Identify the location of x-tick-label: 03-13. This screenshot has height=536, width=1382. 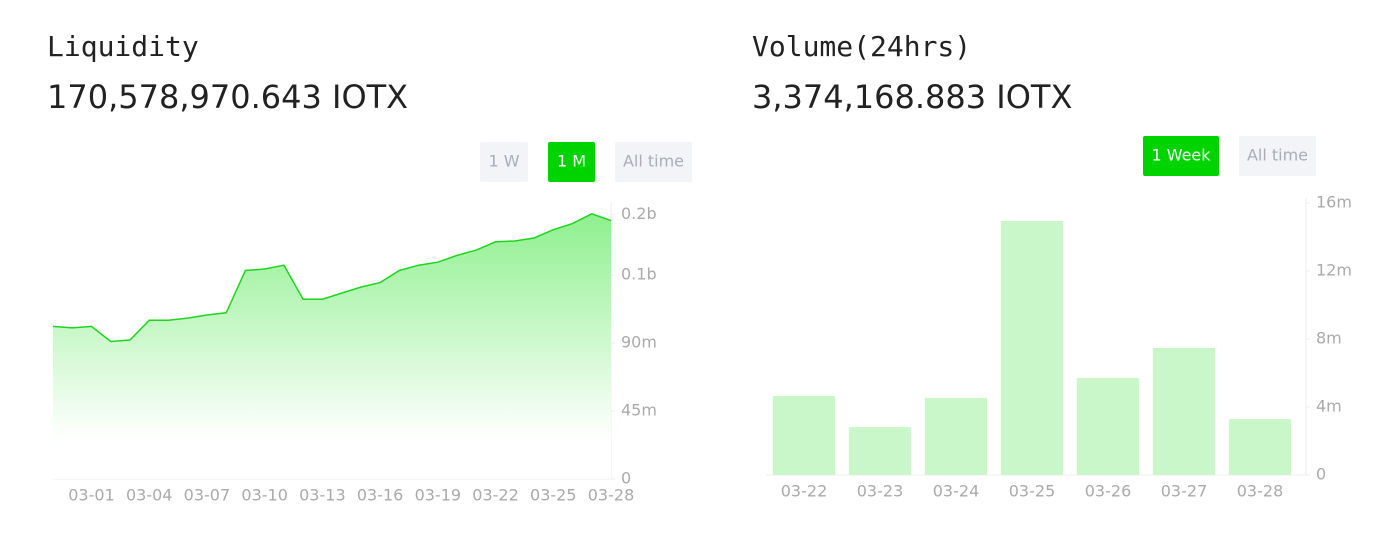
(322, 495).